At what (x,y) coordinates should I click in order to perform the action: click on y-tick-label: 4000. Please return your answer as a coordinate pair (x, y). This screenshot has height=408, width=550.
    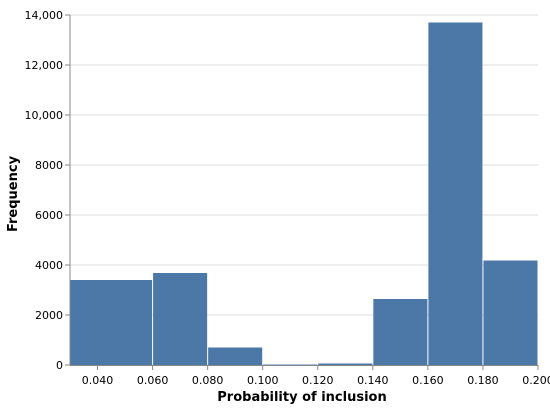
    Looking at the image, I should click on (49, 265).